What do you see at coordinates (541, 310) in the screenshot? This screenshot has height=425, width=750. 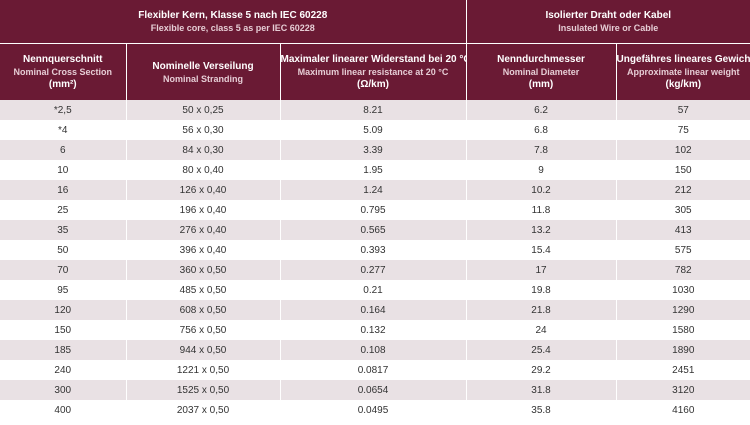 I see `diameter-cell: 21.8` at bounding box center [541, 310].